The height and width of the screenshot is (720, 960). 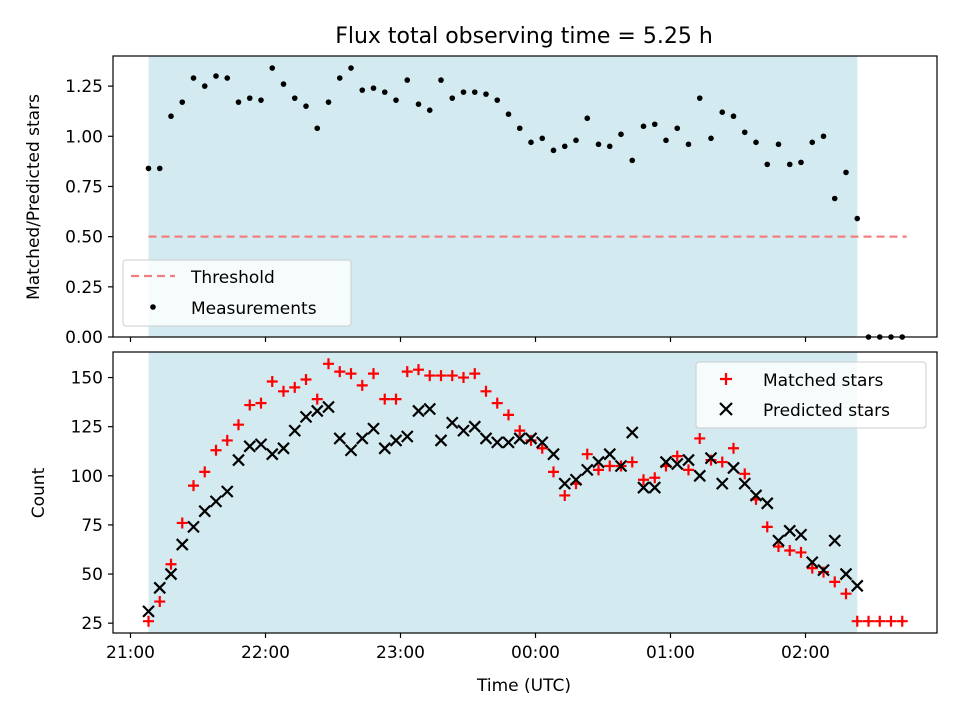 What do you see at coordinates (84, 137) in the screenshot?
I see `top-y-tick-label: 1.00` at bounding box center [84, 137].